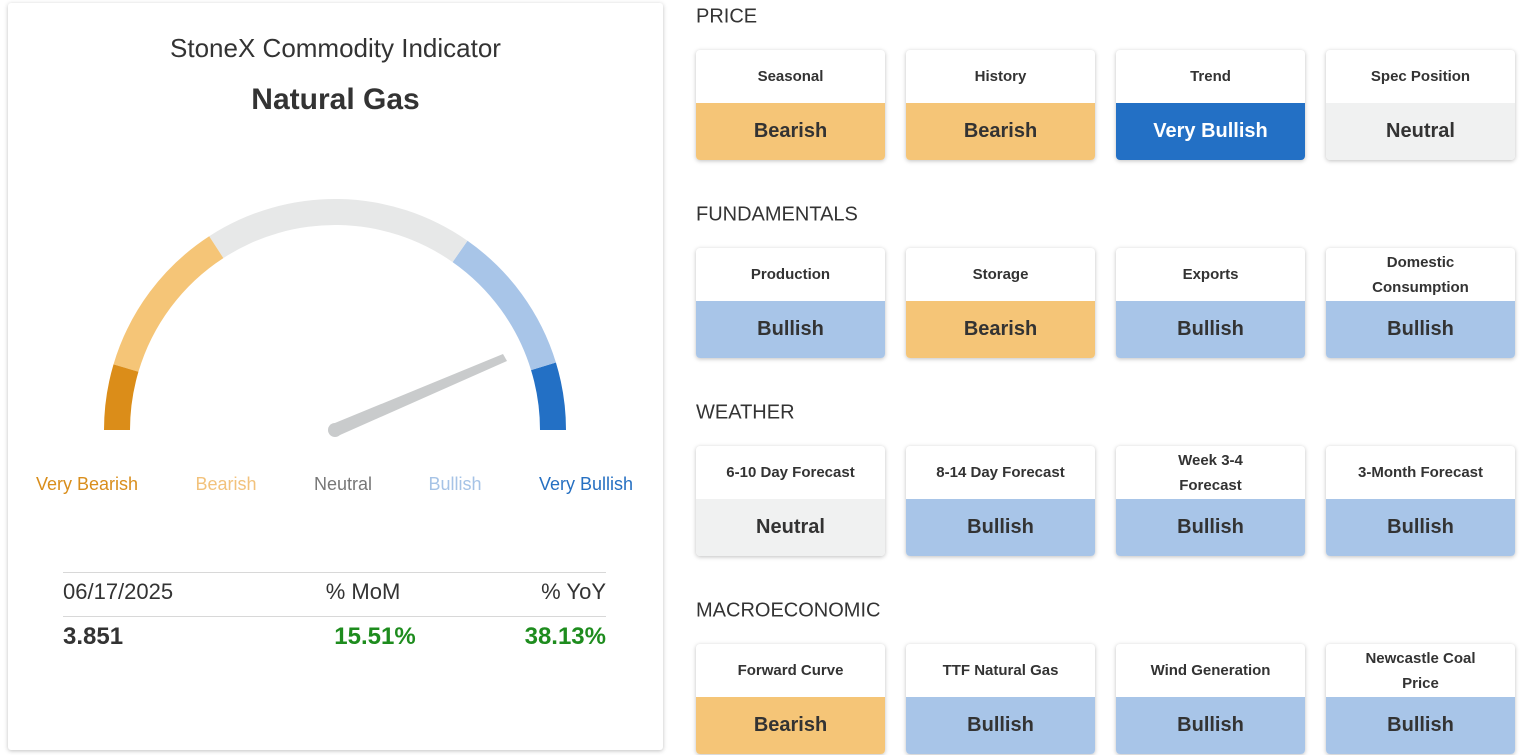 The image size is (1521, 755). What do you see at coordinates (727, 16) in the screenshot?
I see `section-heading: PRICE` at bounding box center [727, 16].